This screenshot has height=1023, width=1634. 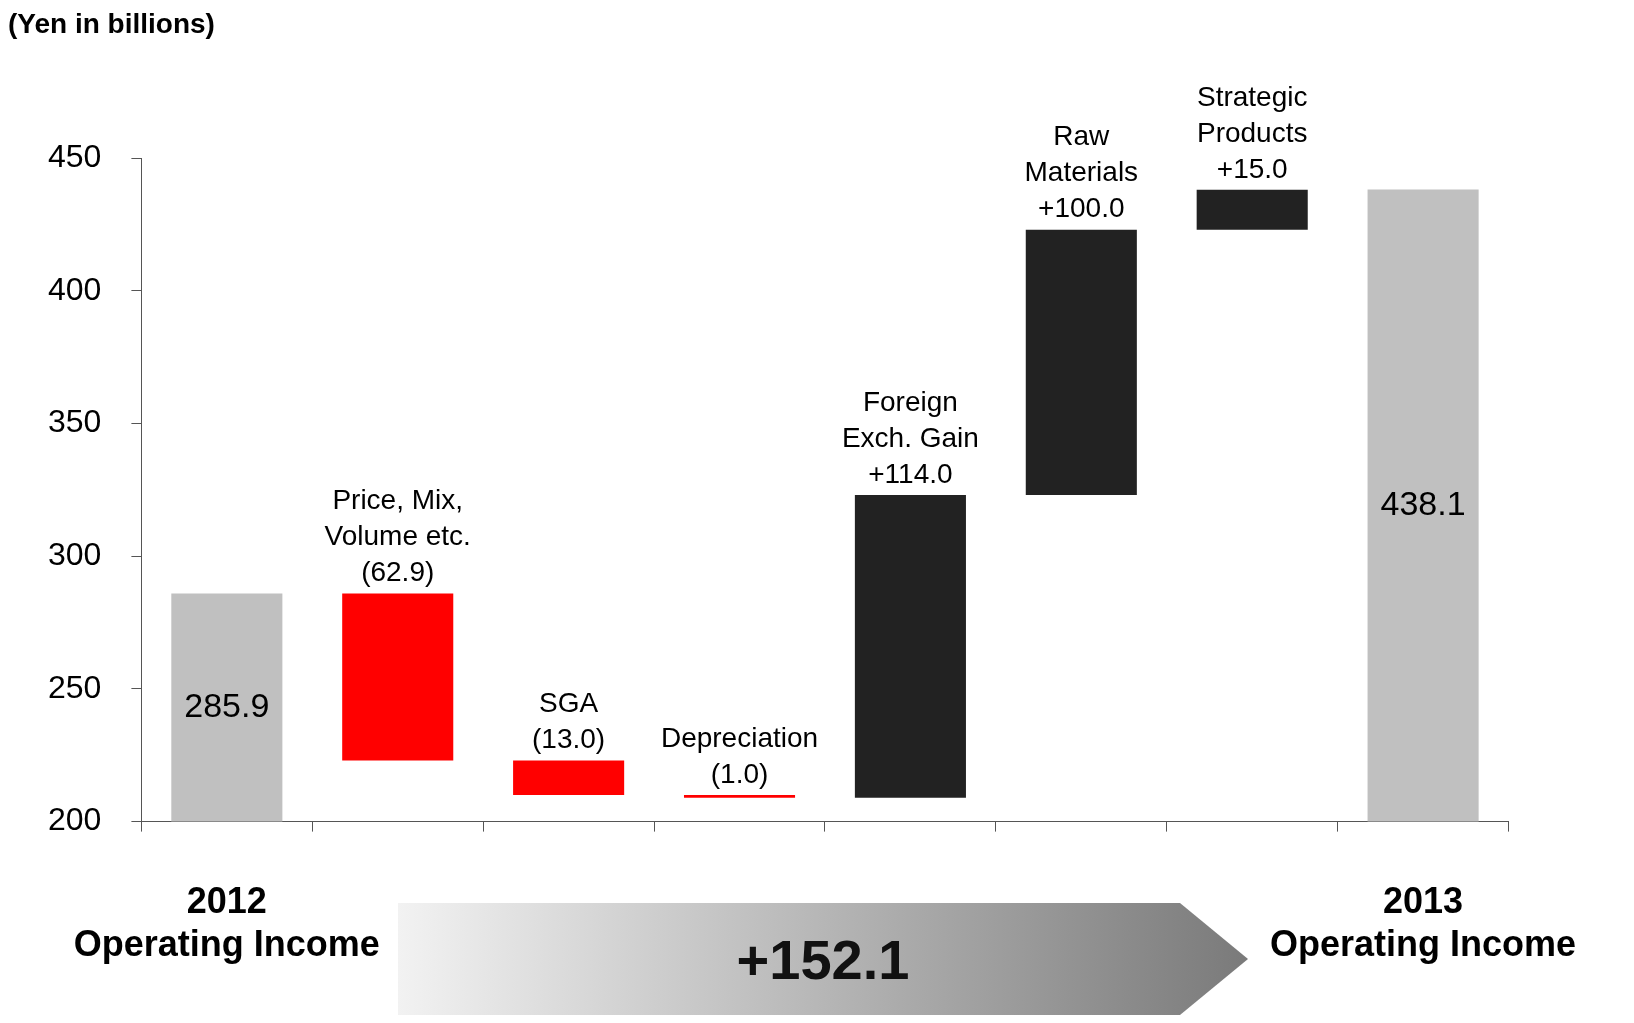 What do you see at coordinates (227, 704) in the screenshot?
I see `data-label: 285.9` at bounding box center [227, 704].